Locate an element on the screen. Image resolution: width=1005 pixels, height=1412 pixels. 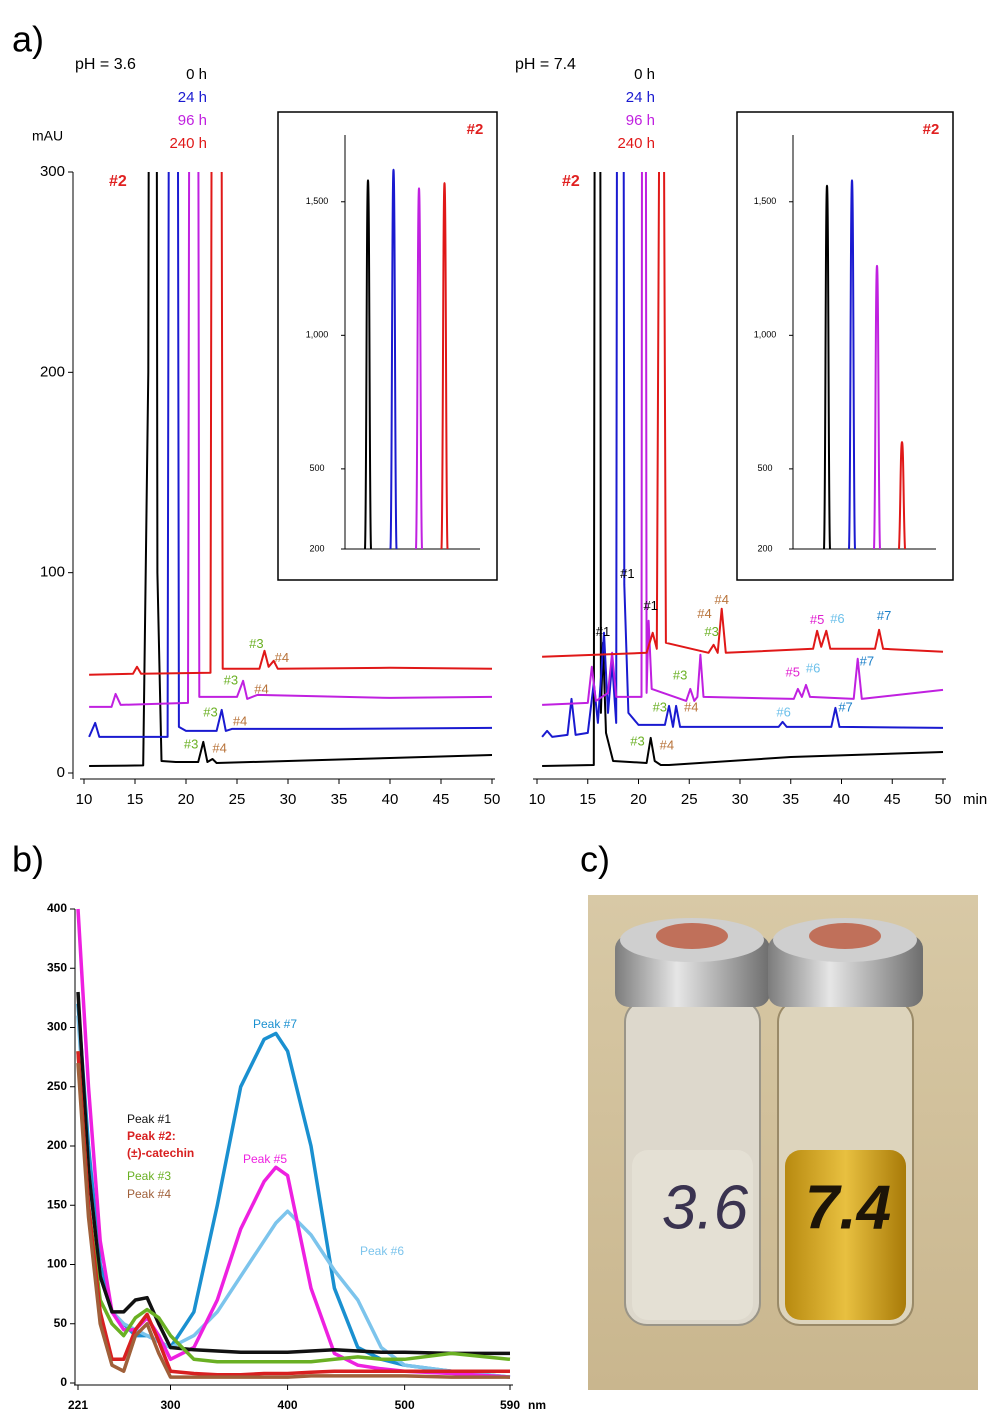
y-tick-label: 300 is located at coordinates (52, 171).